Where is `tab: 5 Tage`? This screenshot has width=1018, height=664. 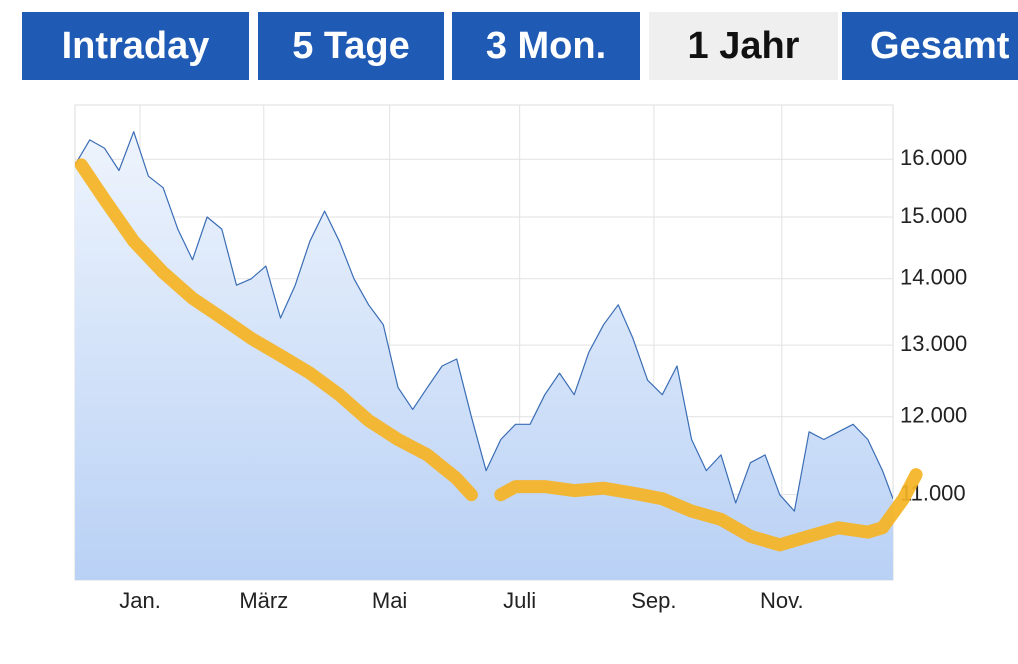 tab: 5 Tage is located at coordinates (351, 46).